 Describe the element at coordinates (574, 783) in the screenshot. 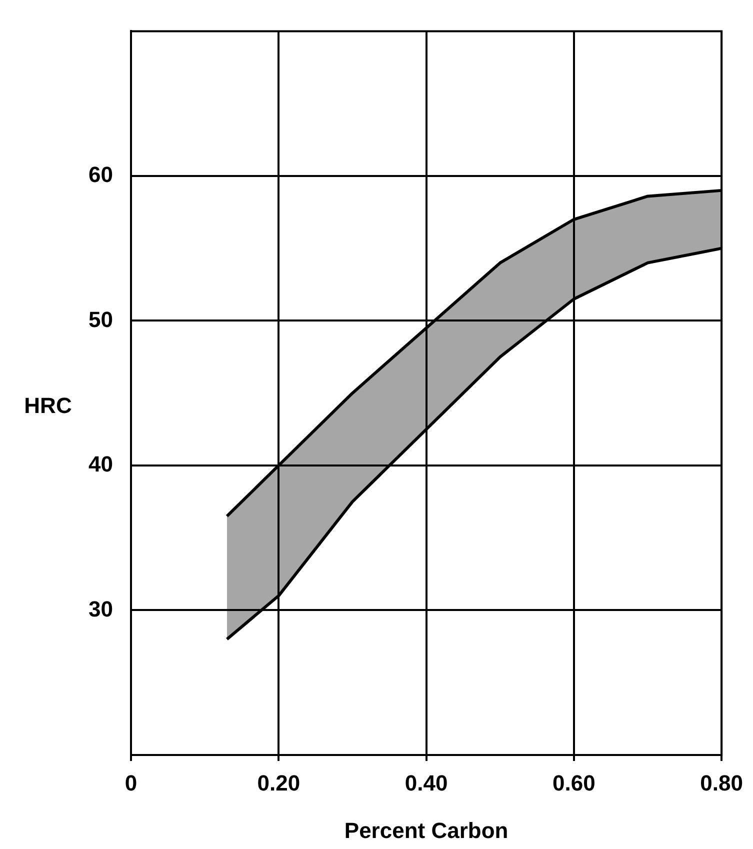

I see `x-tick-label: 0.60` at that location.